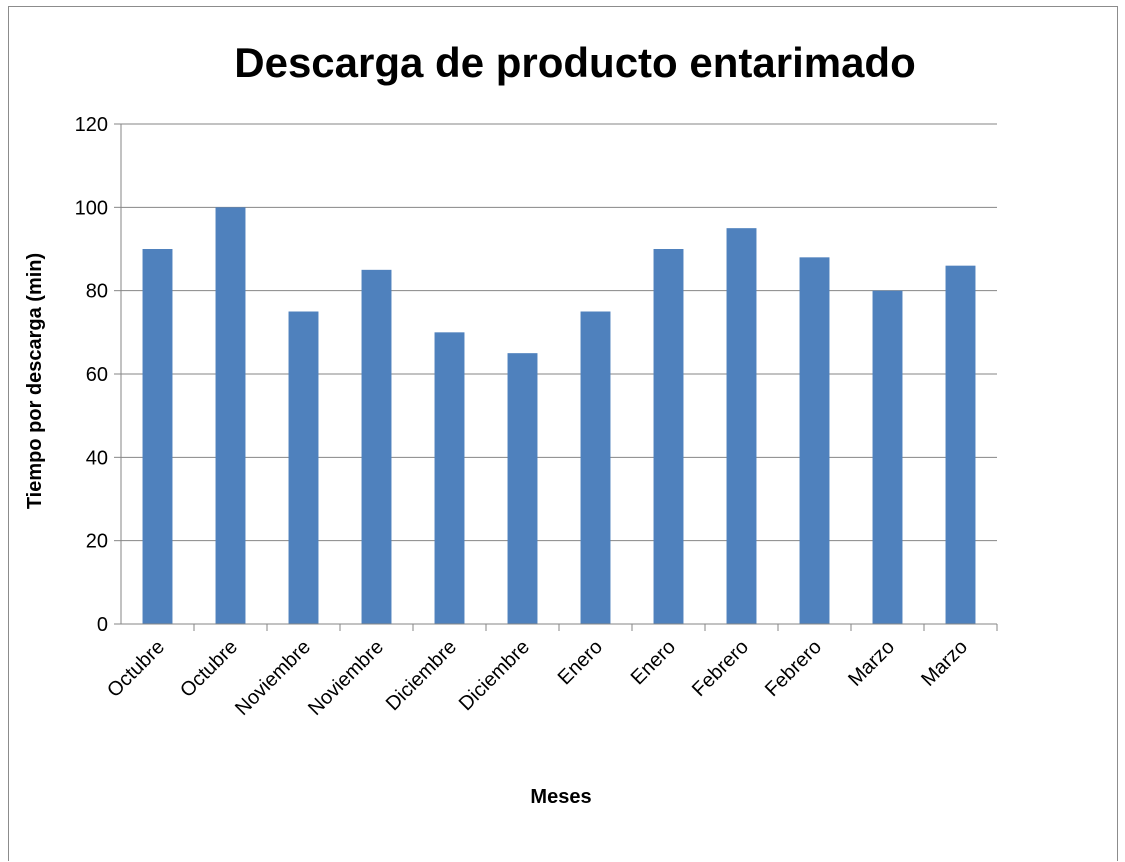 Image resolution: width=1125 pixels, height=862 pixels. What do you see at coordinates (91, 208) in the screenshot?
I see `y-tick-label: 100` at bounding box center [91, 208].